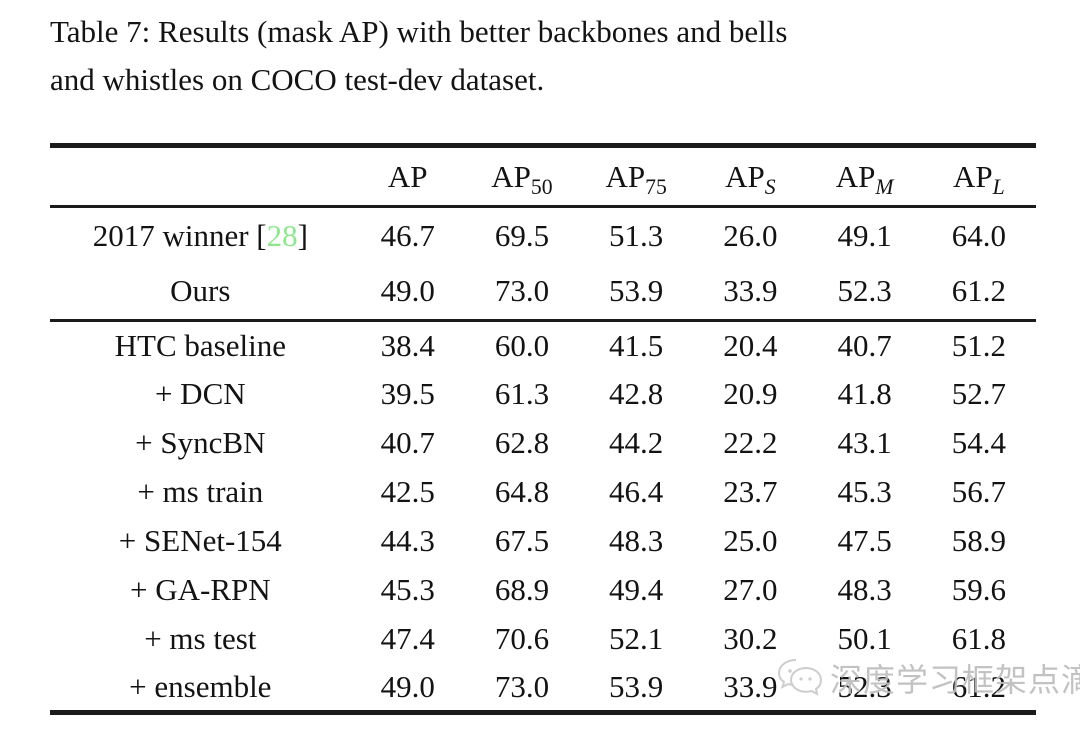 The height and width of the screenshot is (735, 1080). I want to click on cell-apm: 47.5, so click(864, 540).